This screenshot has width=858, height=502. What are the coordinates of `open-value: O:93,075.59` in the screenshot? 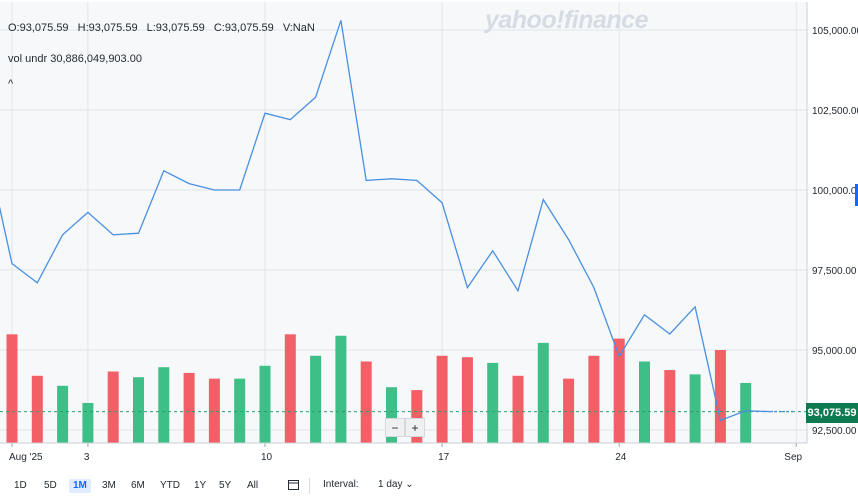 It's located at (38, 28).